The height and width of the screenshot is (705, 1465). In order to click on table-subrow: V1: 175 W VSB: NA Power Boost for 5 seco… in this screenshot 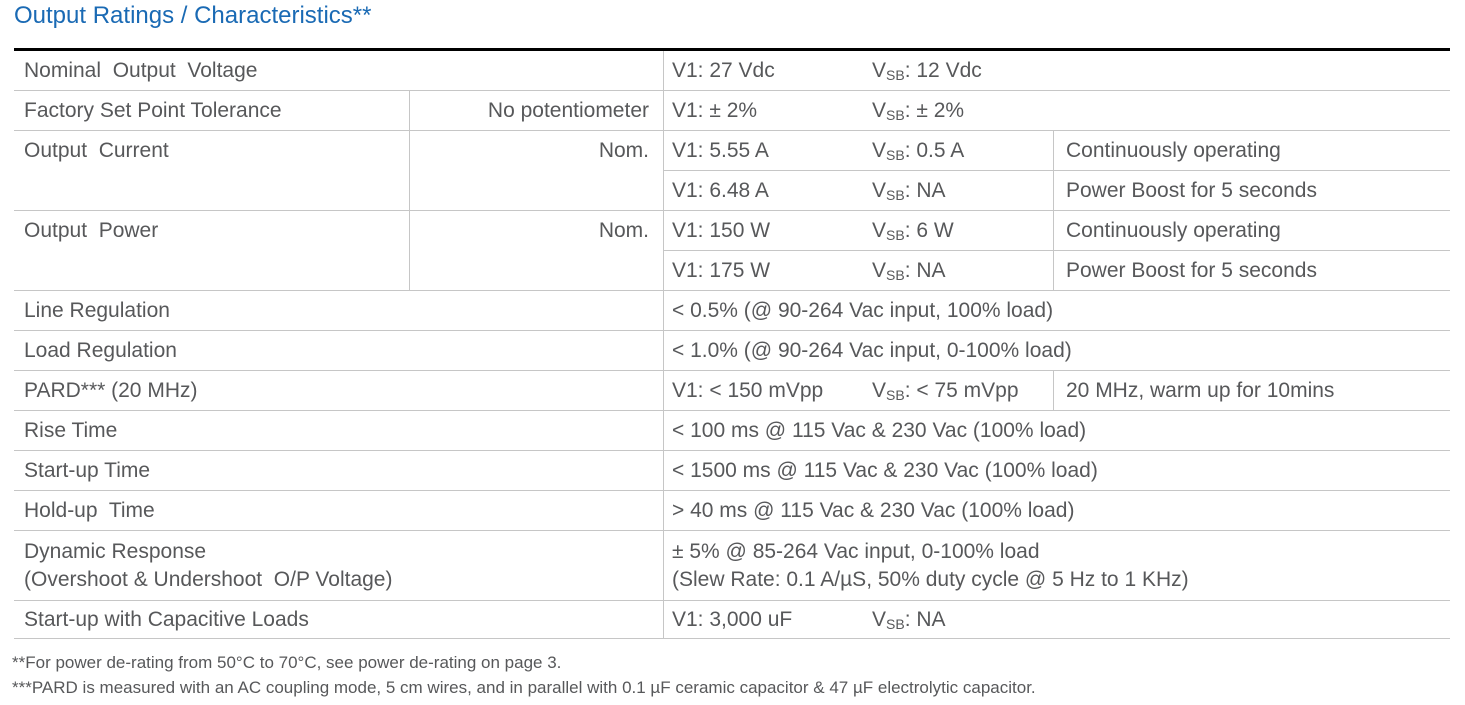, I will do `click(1057, 270)`.